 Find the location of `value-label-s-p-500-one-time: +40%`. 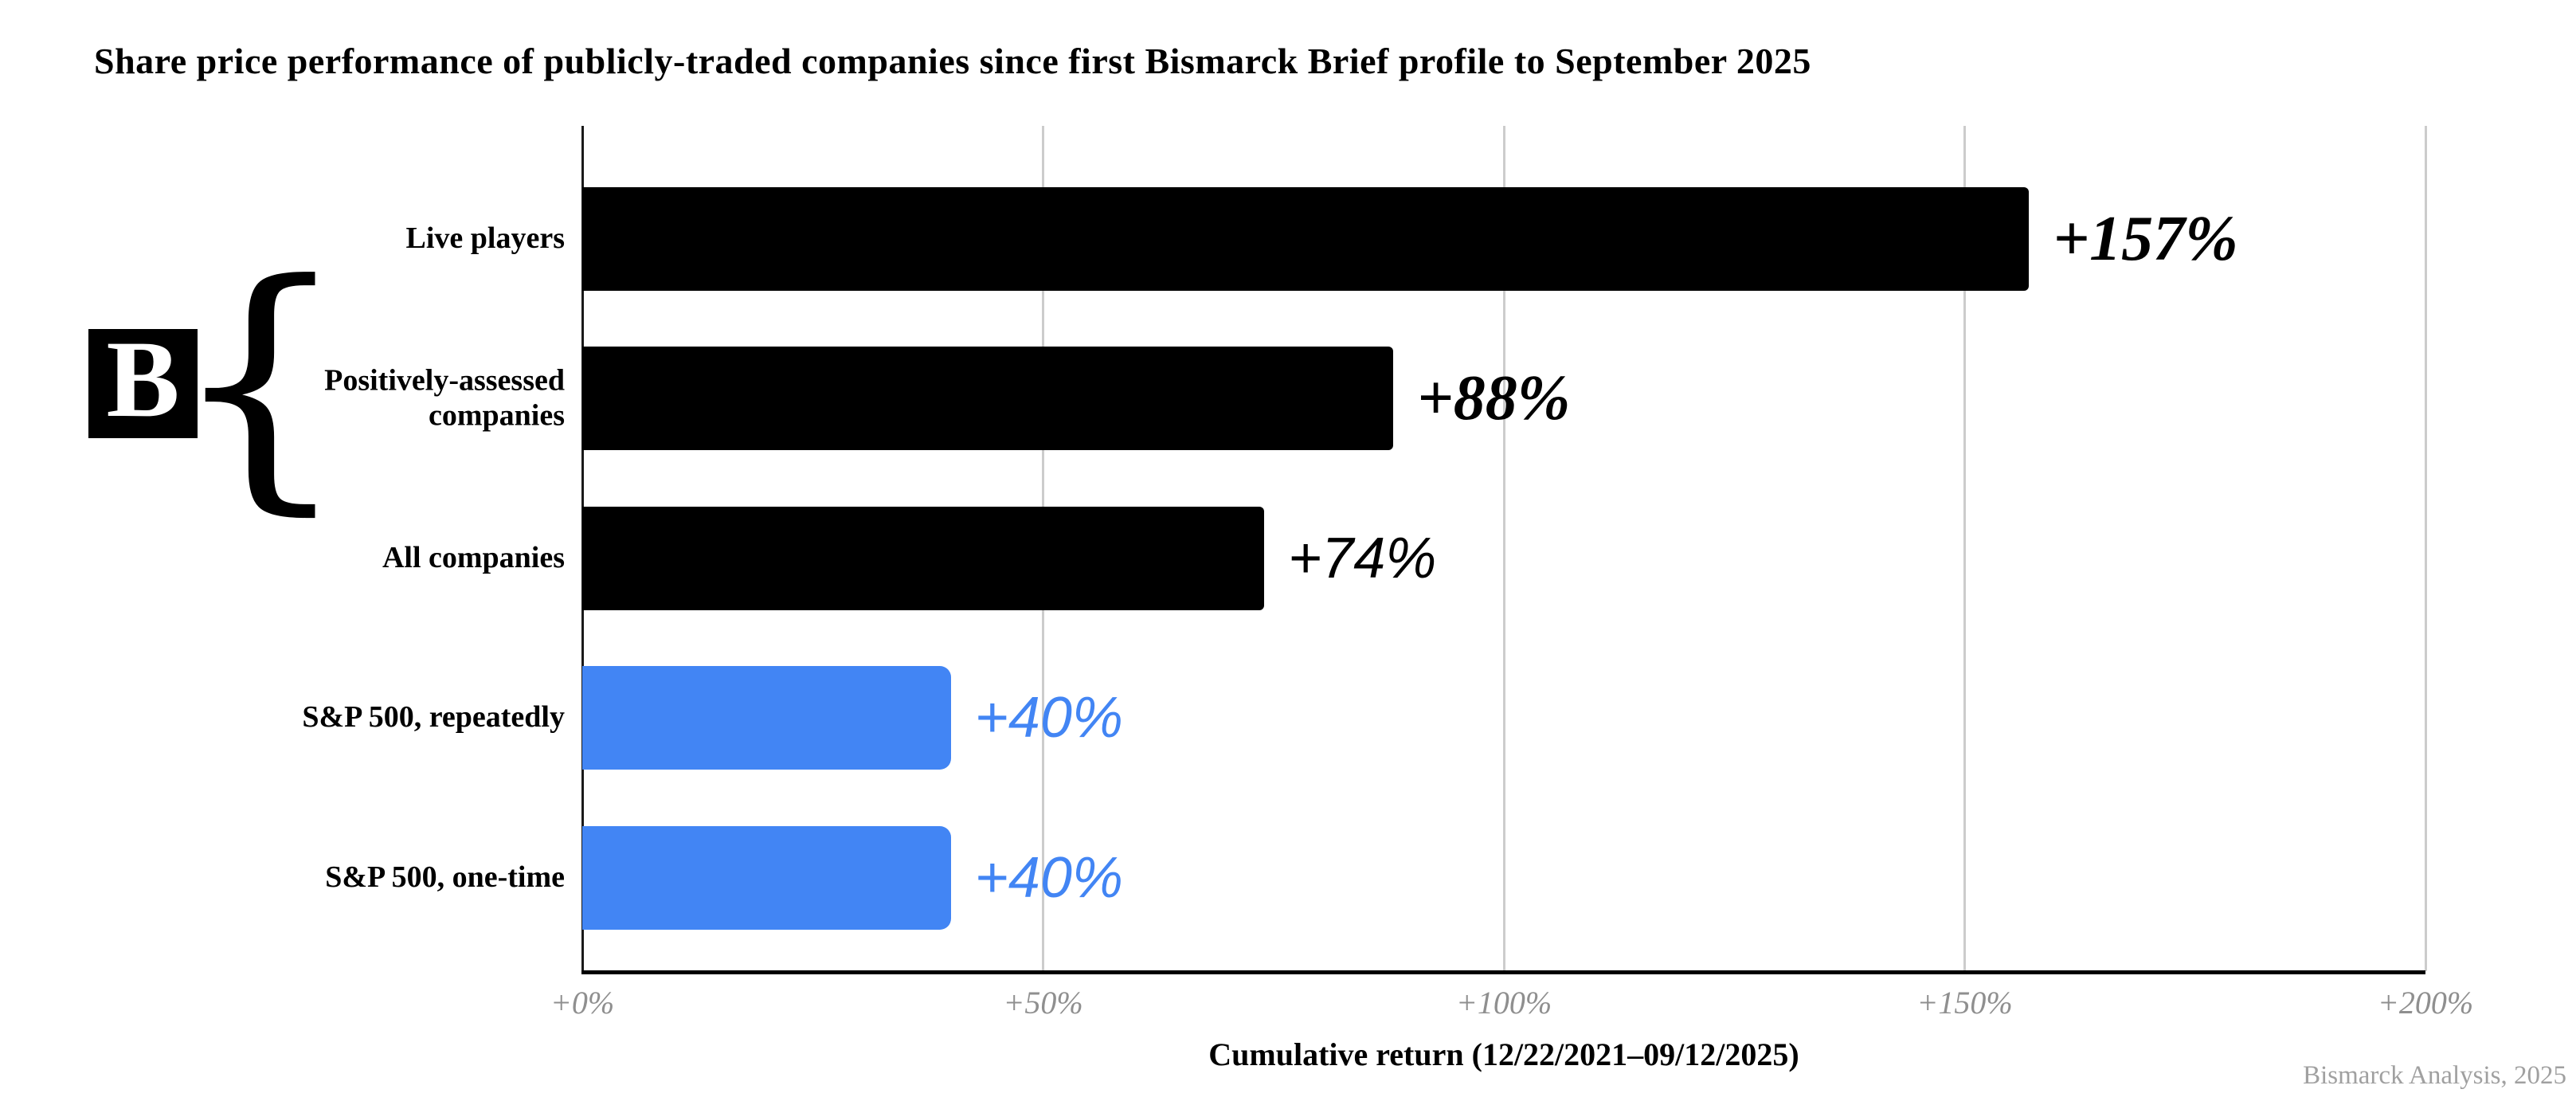

value-label-s-p-500-one-time: +40% is located at coordinates (1048, 878).